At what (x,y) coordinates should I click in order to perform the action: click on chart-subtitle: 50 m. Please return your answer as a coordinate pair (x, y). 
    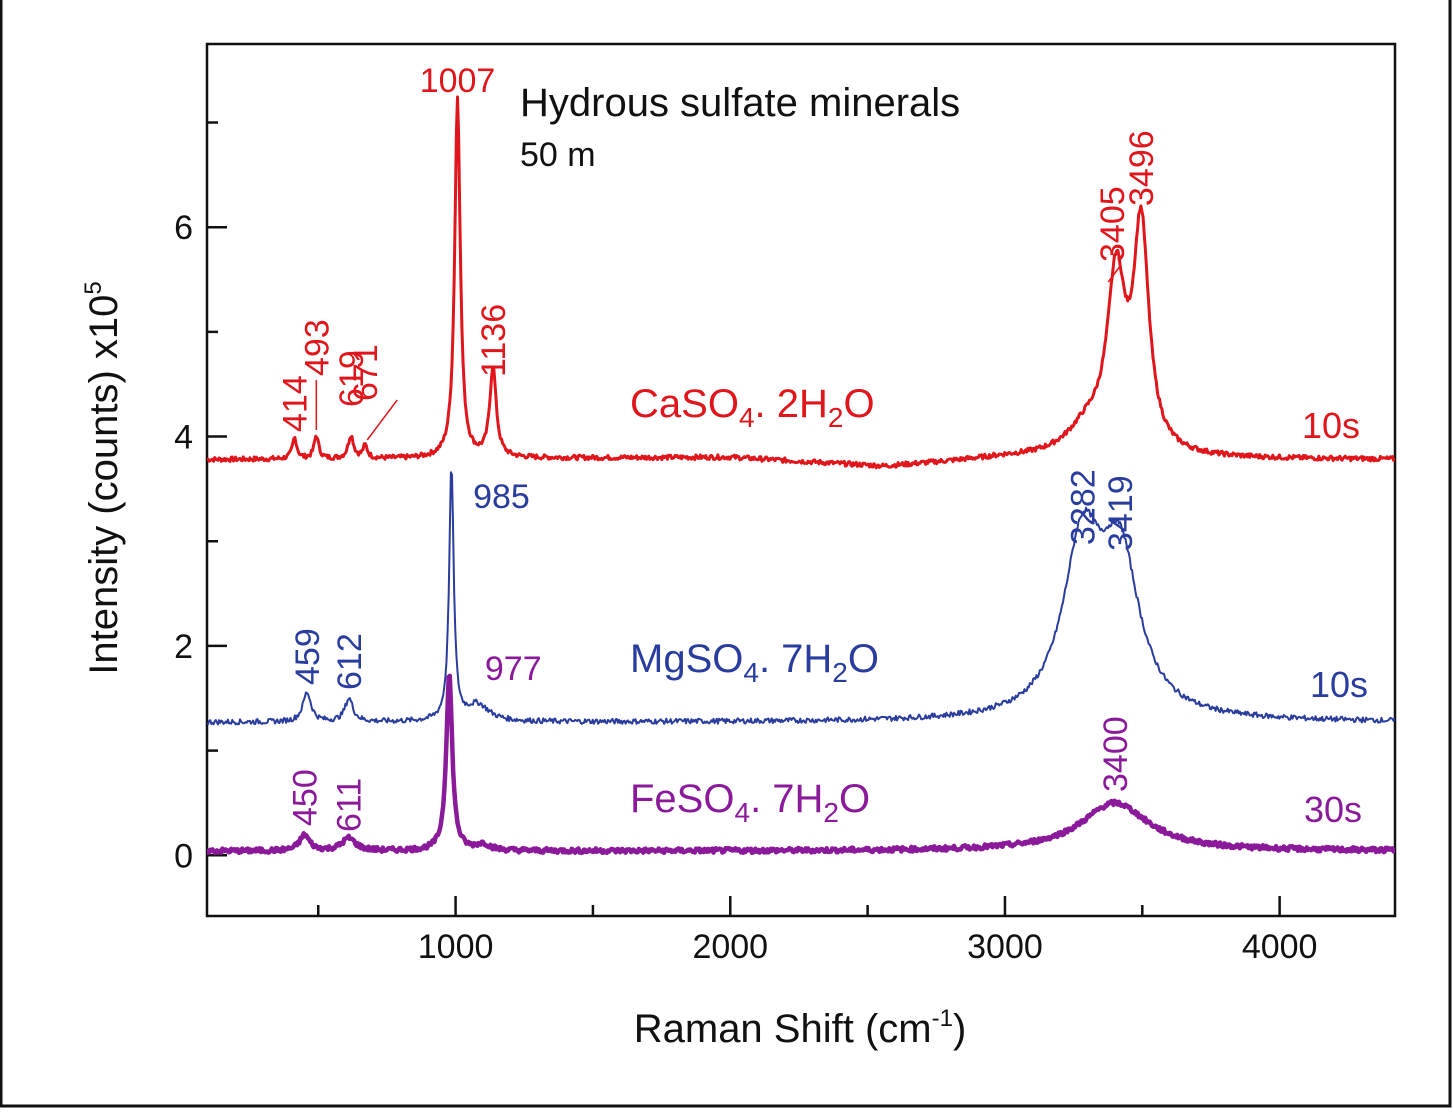
    Looking at the image, I should click on (558, 155).